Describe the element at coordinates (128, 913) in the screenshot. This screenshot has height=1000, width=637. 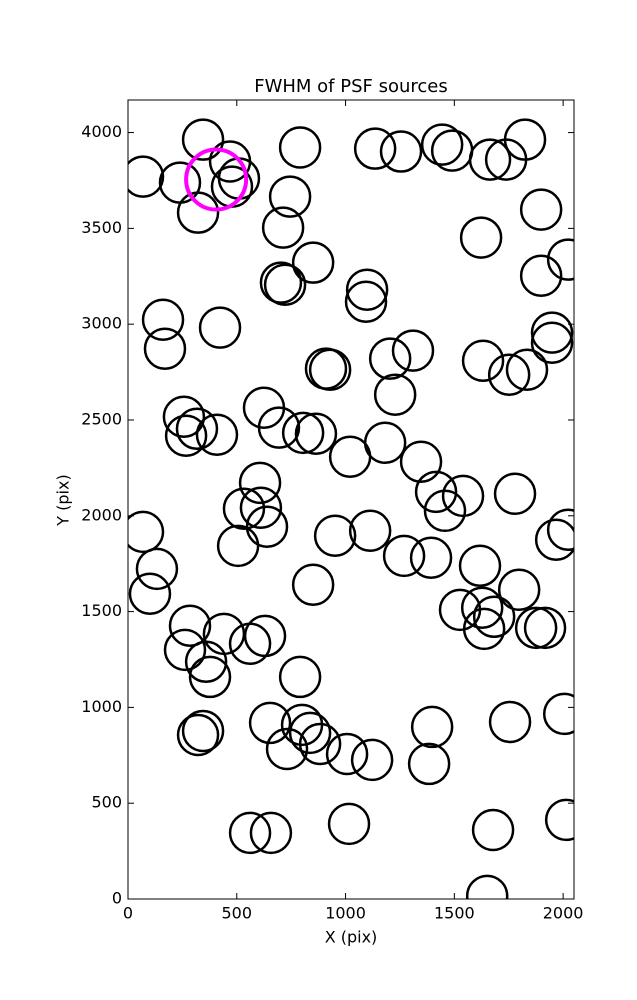
I see `x-tick-label: 0` at that location.